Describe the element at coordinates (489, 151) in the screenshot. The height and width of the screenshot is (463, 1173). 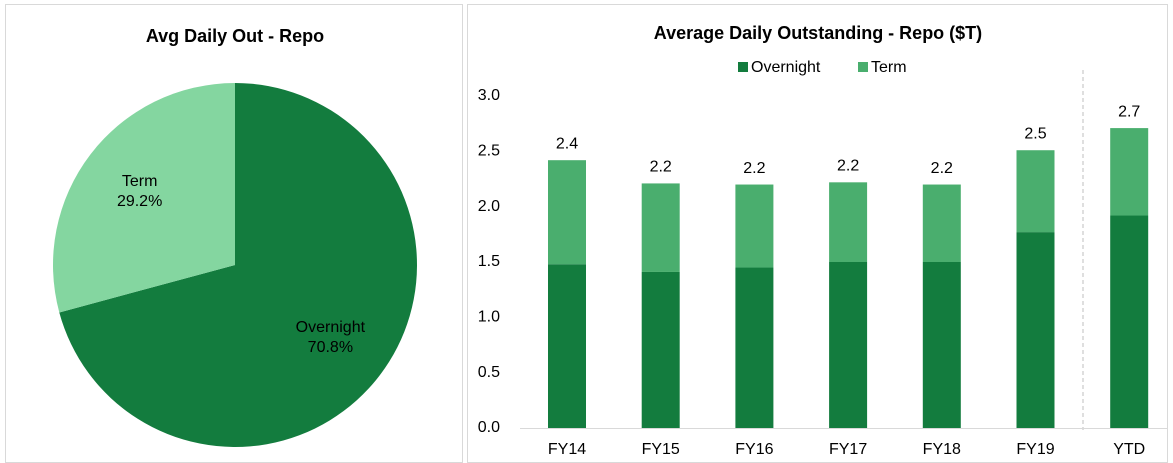
I see `y-tick-label: 2.5` at that location.